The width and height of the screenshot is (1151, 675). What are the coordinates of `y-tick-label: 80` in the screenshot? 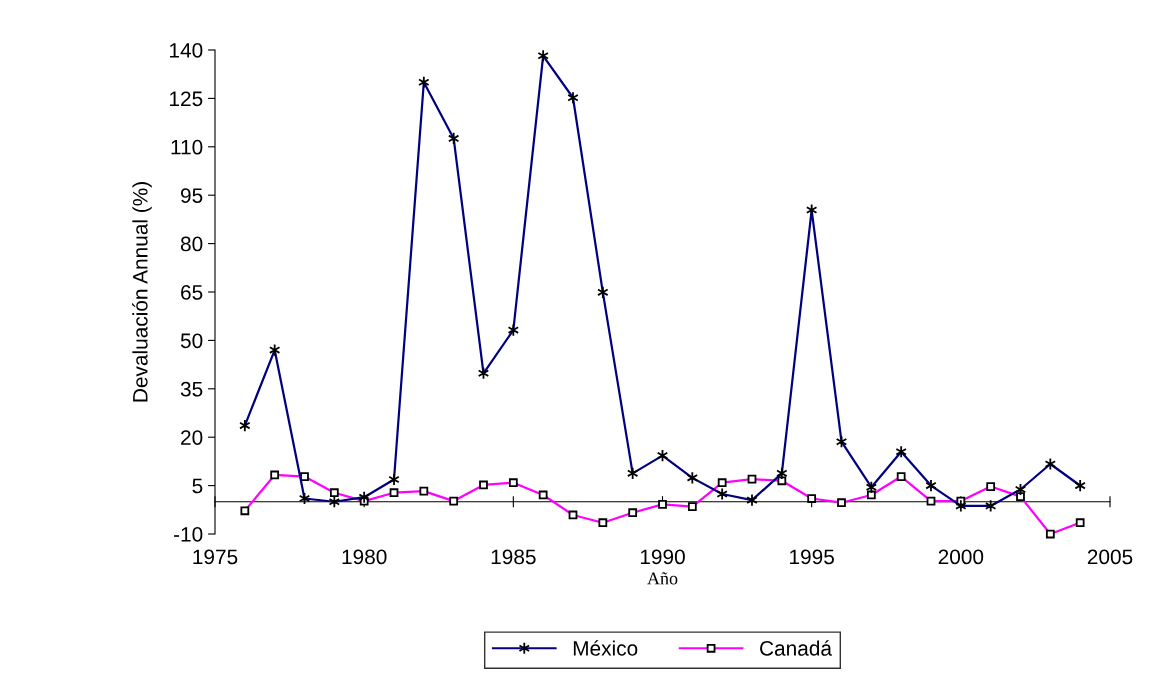 It's located at (191, 244).